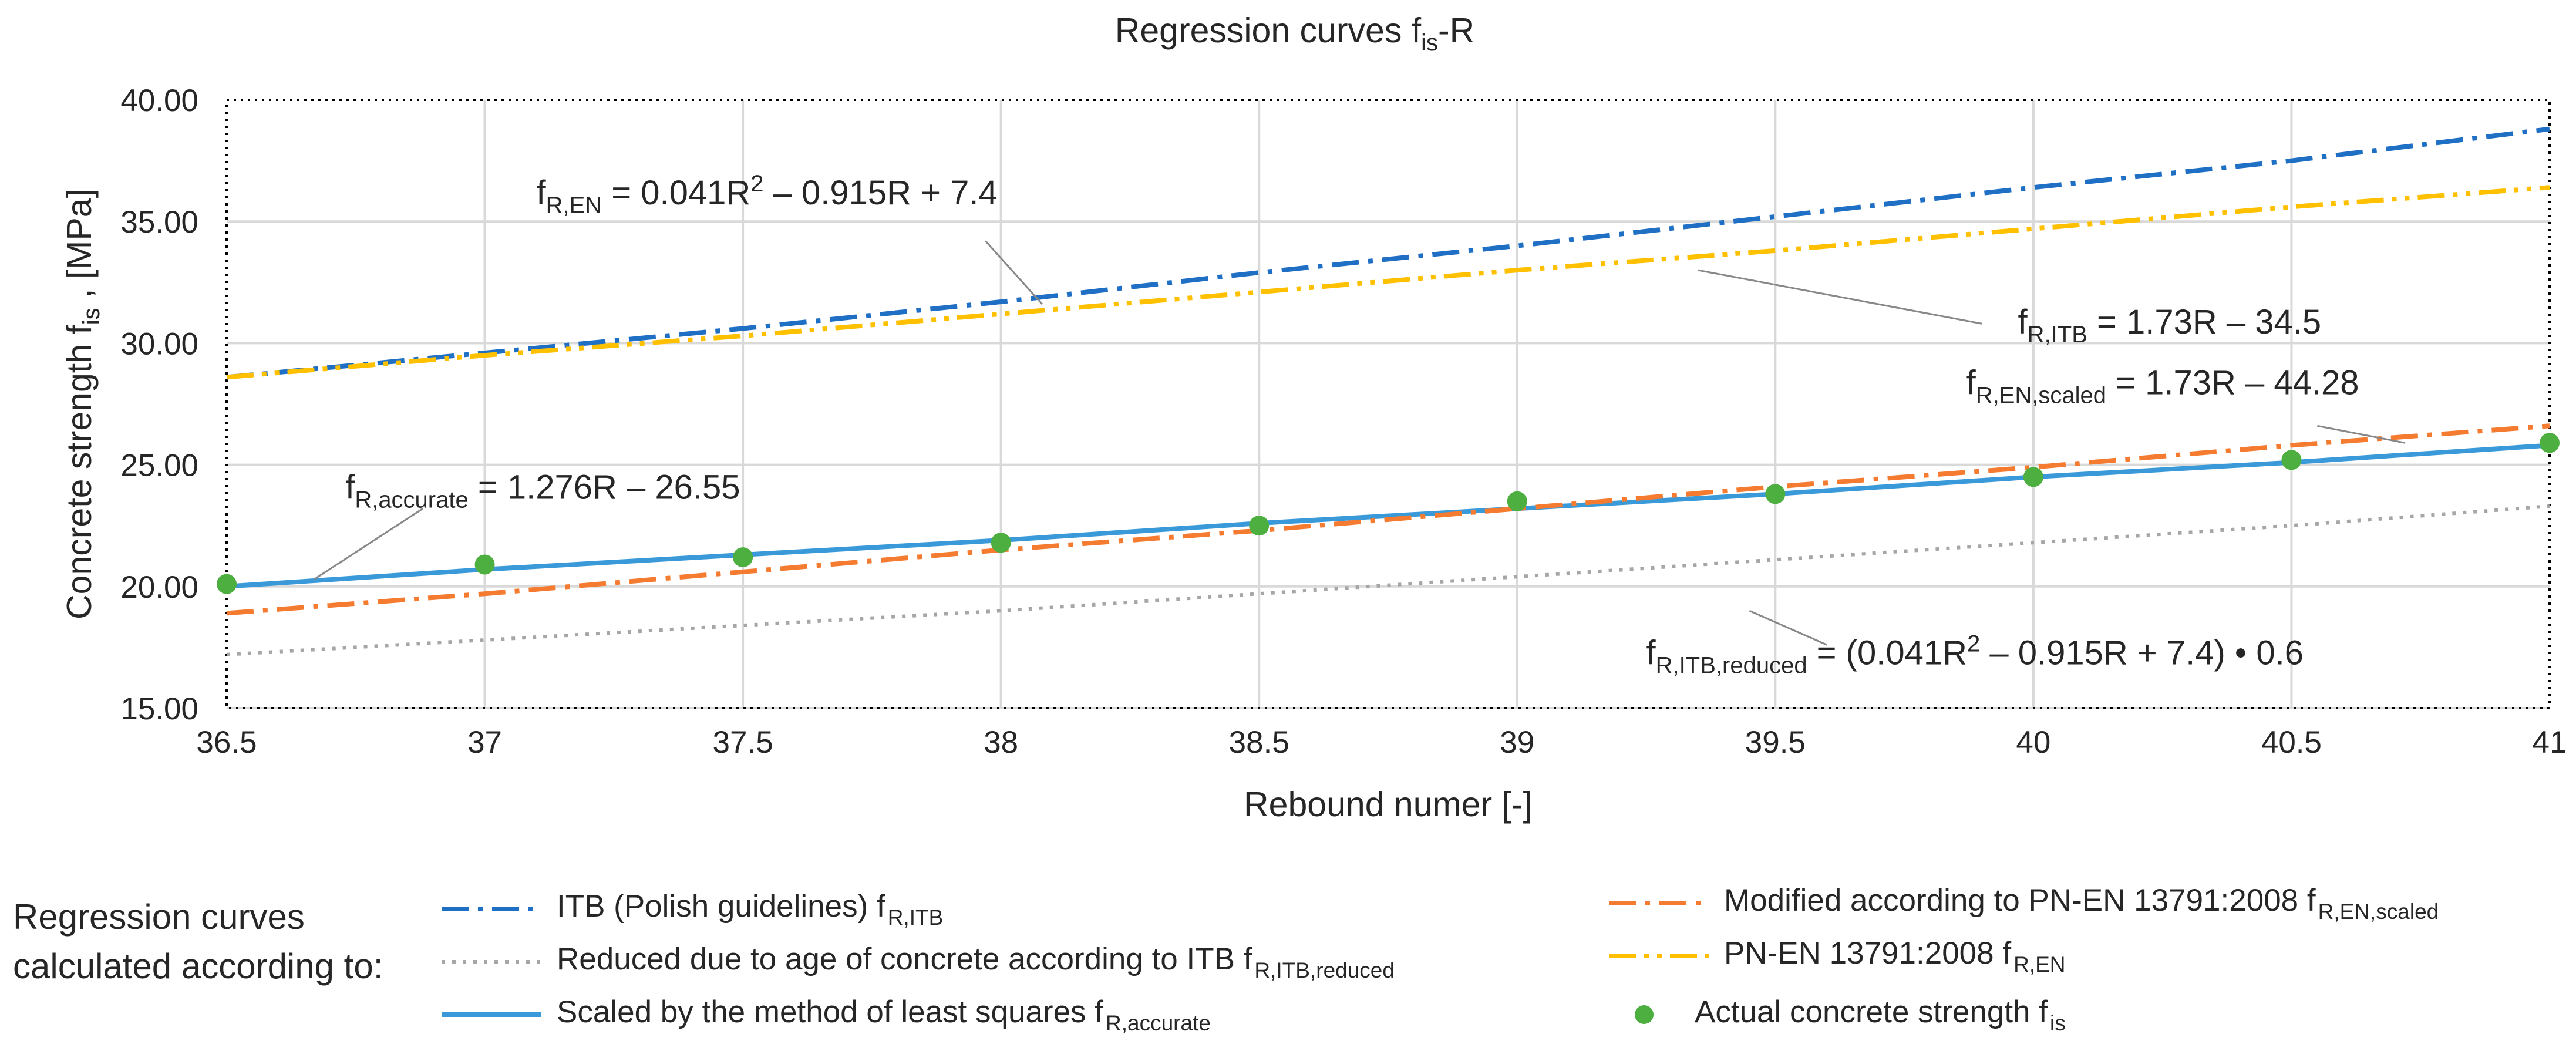  I want to click on legend-swatch-accurate, so click(491, 1015).